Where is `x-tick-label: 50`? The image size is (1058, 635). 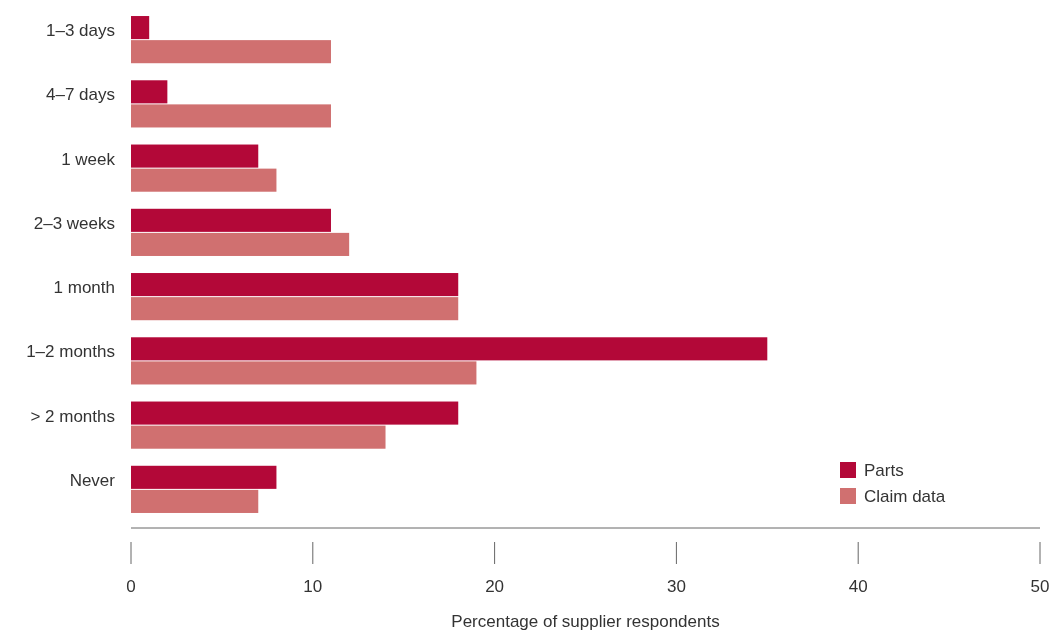
x-tick-label: 50 is located at coordinates (1040, 586).